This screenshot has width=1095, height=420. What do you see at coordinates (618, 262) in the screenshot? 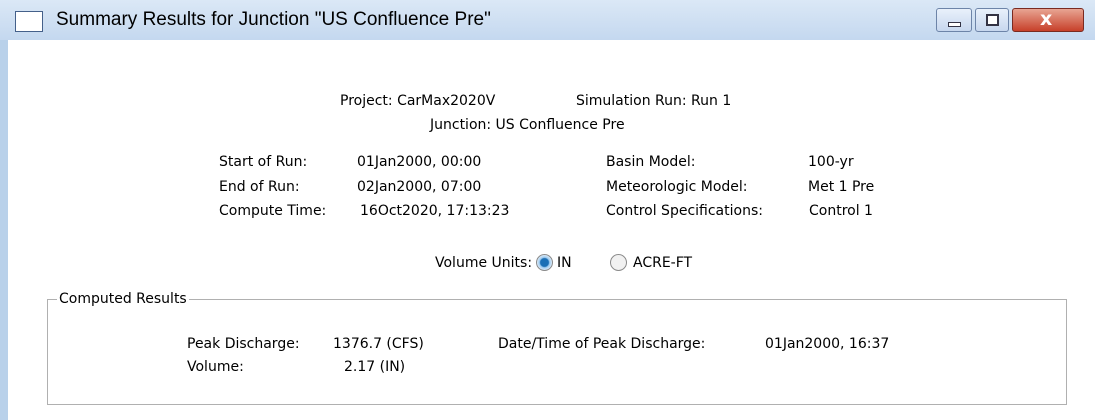
I see `radio-acre-ft` at bounding box center [618, 262].